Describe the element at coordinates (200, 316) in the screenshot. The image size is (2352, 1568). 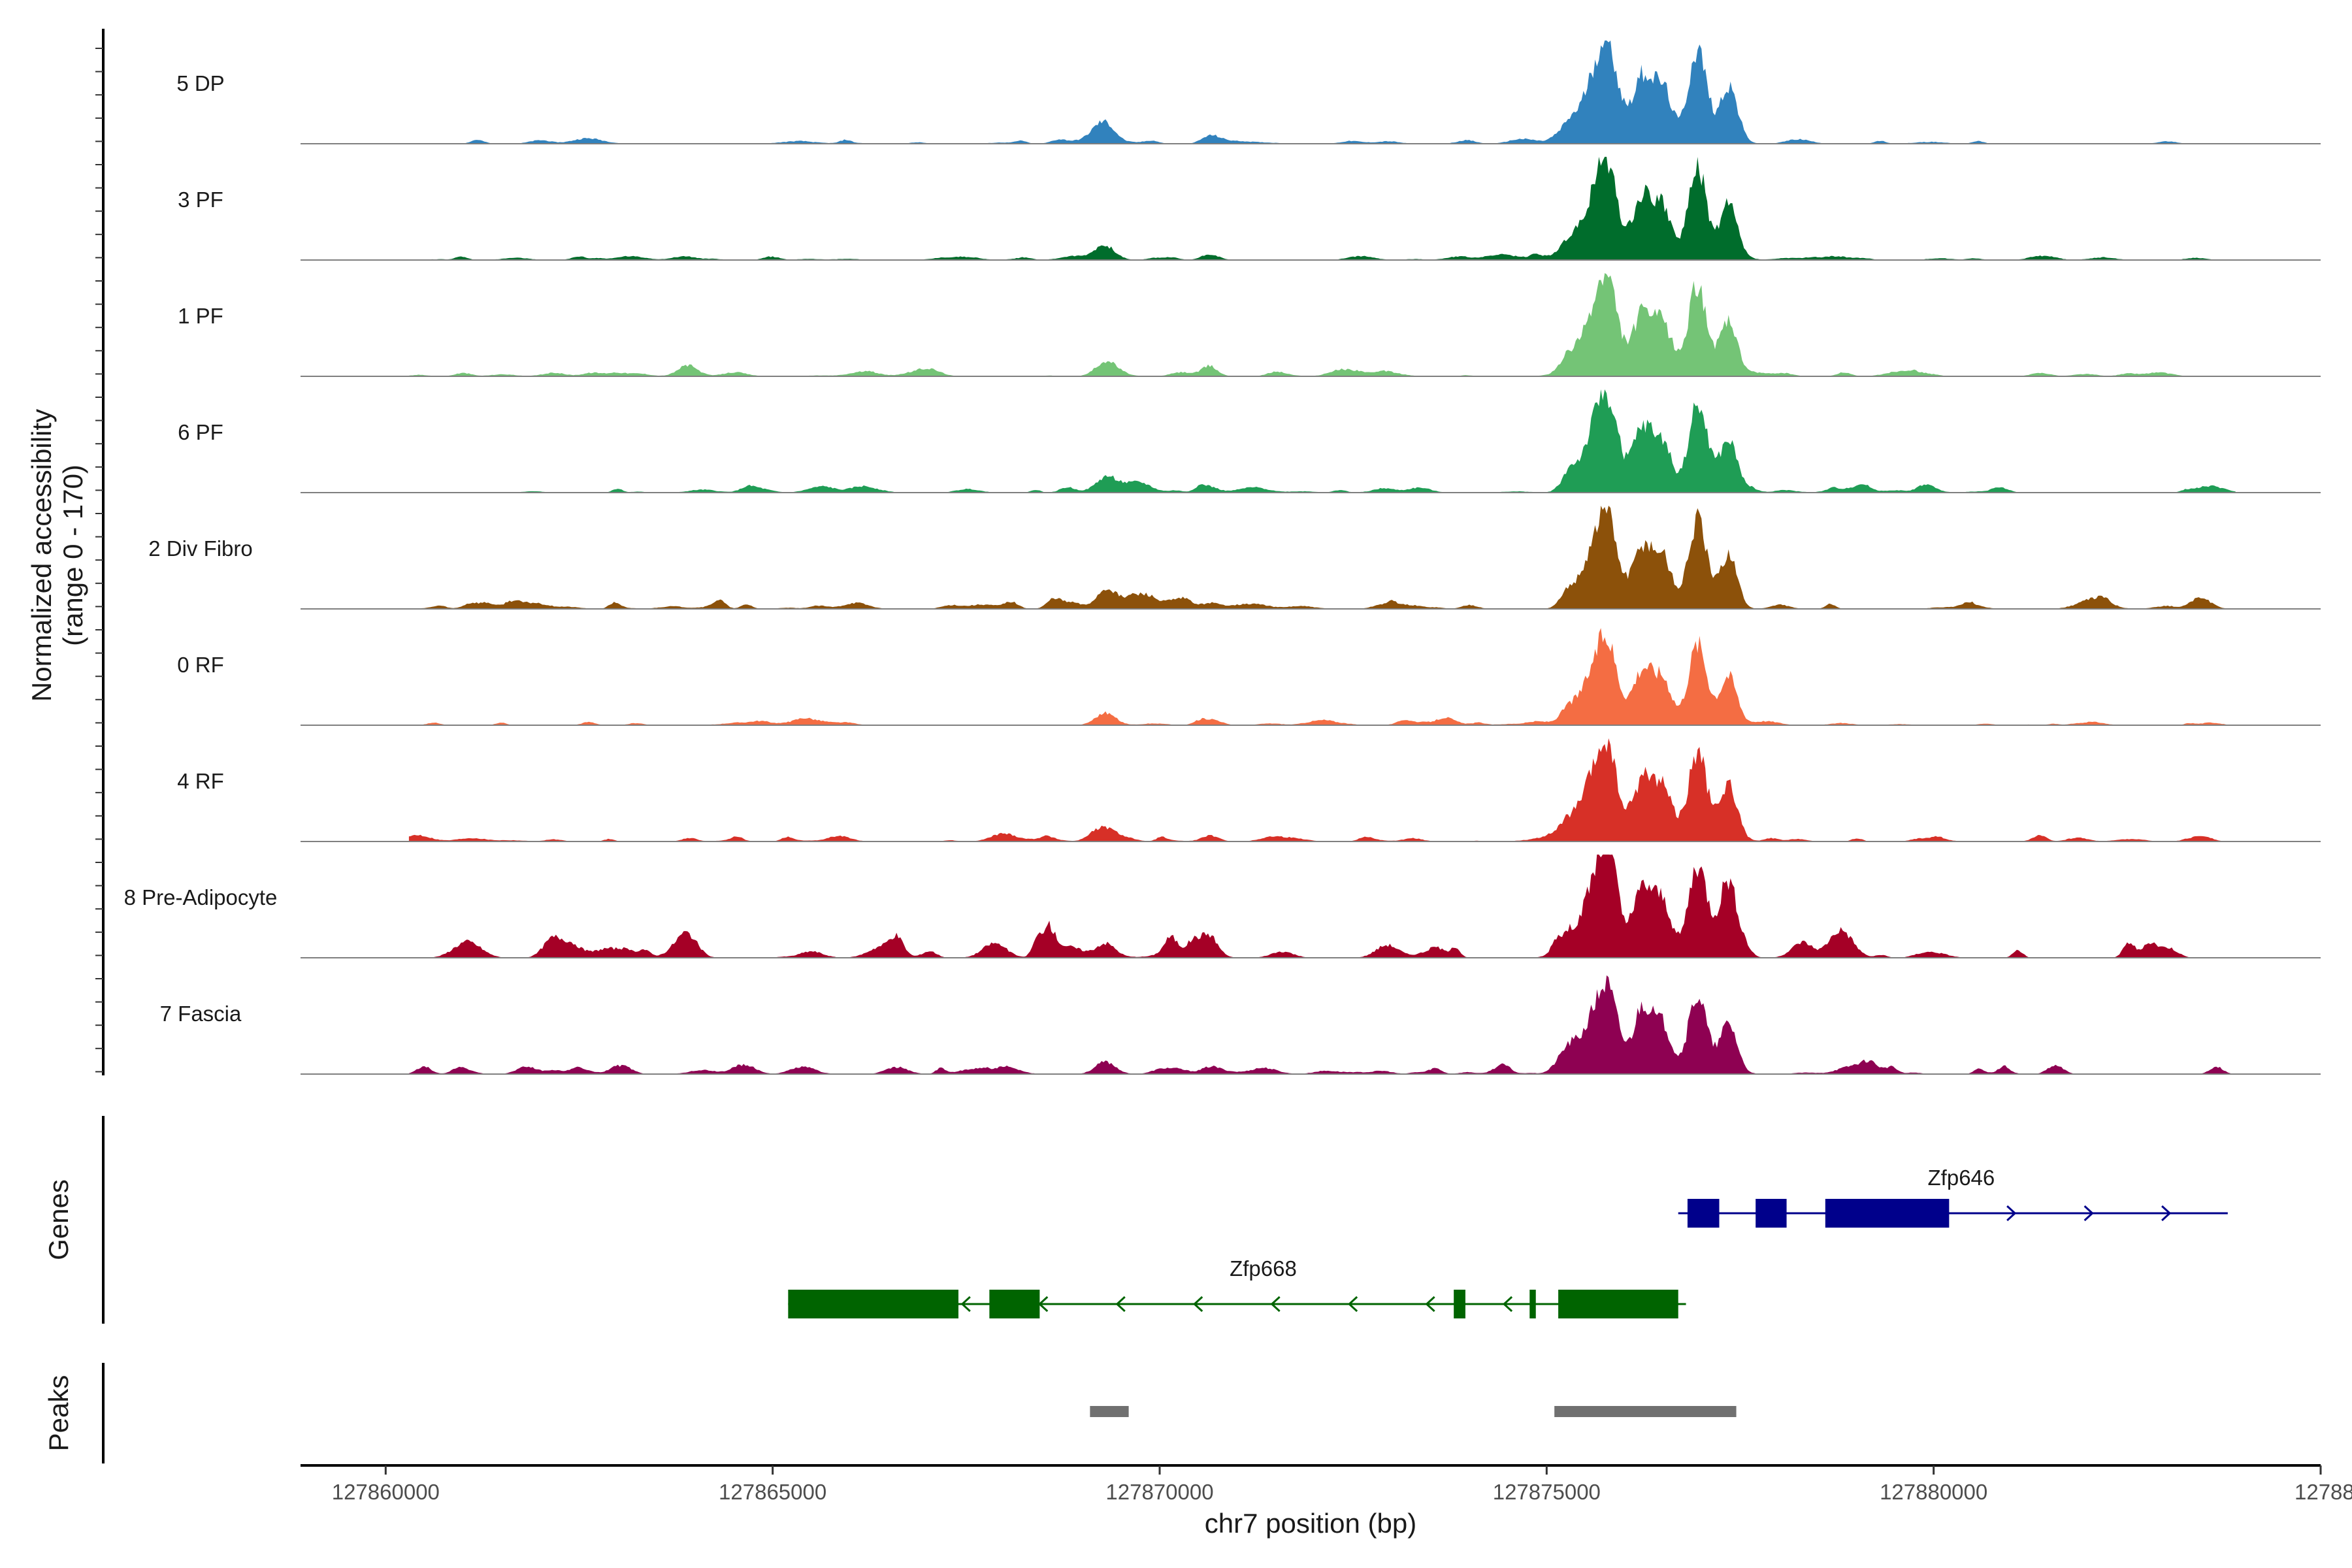
I see `track-label: 1 PF` at that location.